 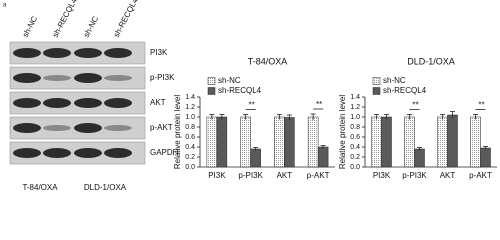 What do you see at coordinates (5, 6) in the screenshot?
I see `panel-label: a` at bounding box center [5, 6].